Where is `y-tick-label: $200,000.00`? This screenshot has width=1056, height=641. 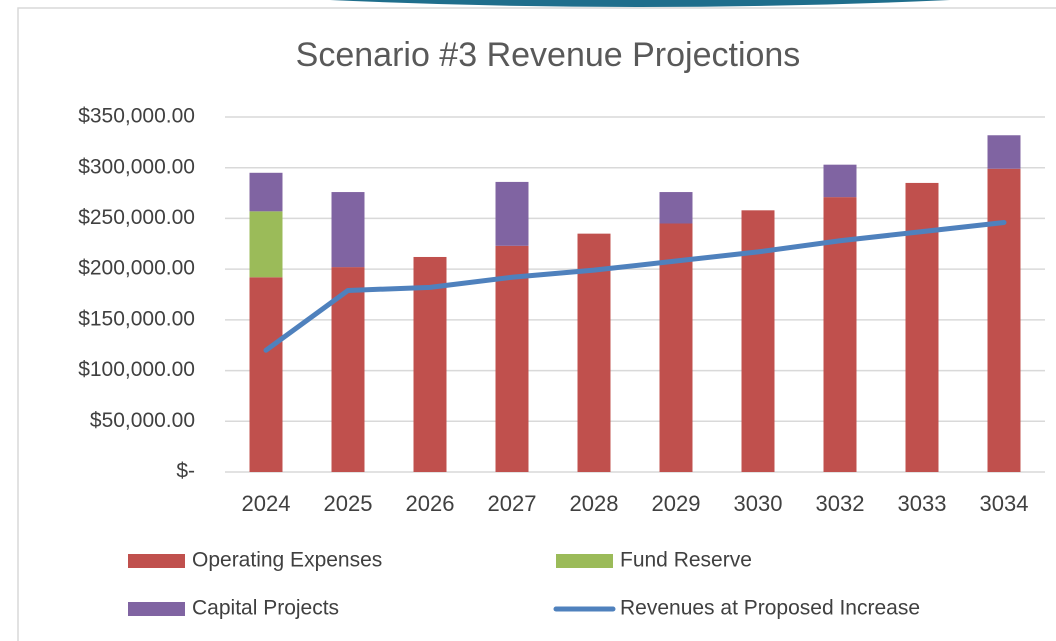 y-tick-label: $200,000.00 is located at coordinates (136, 268).